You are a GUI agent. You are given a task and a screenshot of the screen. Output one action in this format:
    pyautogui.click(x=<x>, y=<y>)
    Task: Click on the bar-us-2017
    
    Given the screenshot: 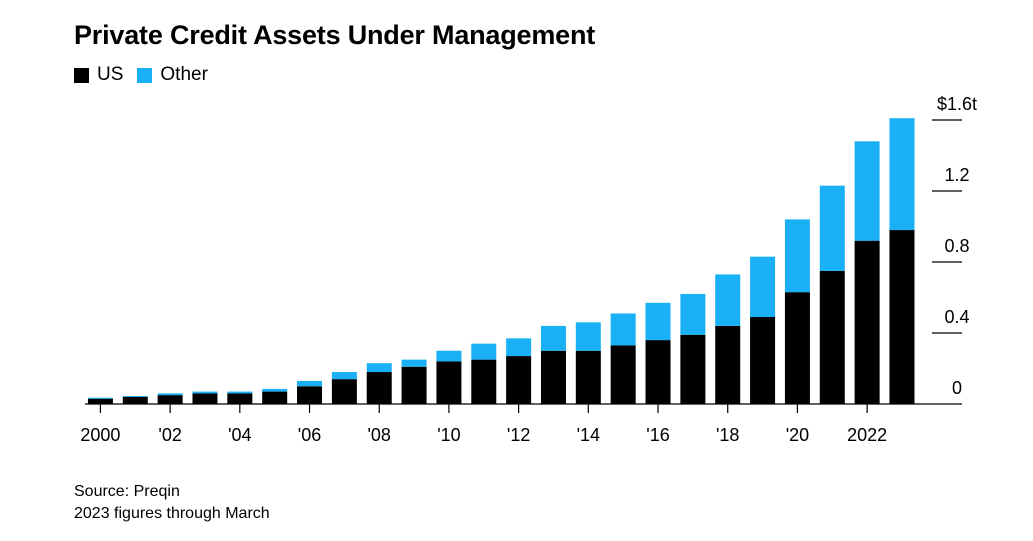 What is the action you would take?
    pyautogui.click(x=693, y=369)
    